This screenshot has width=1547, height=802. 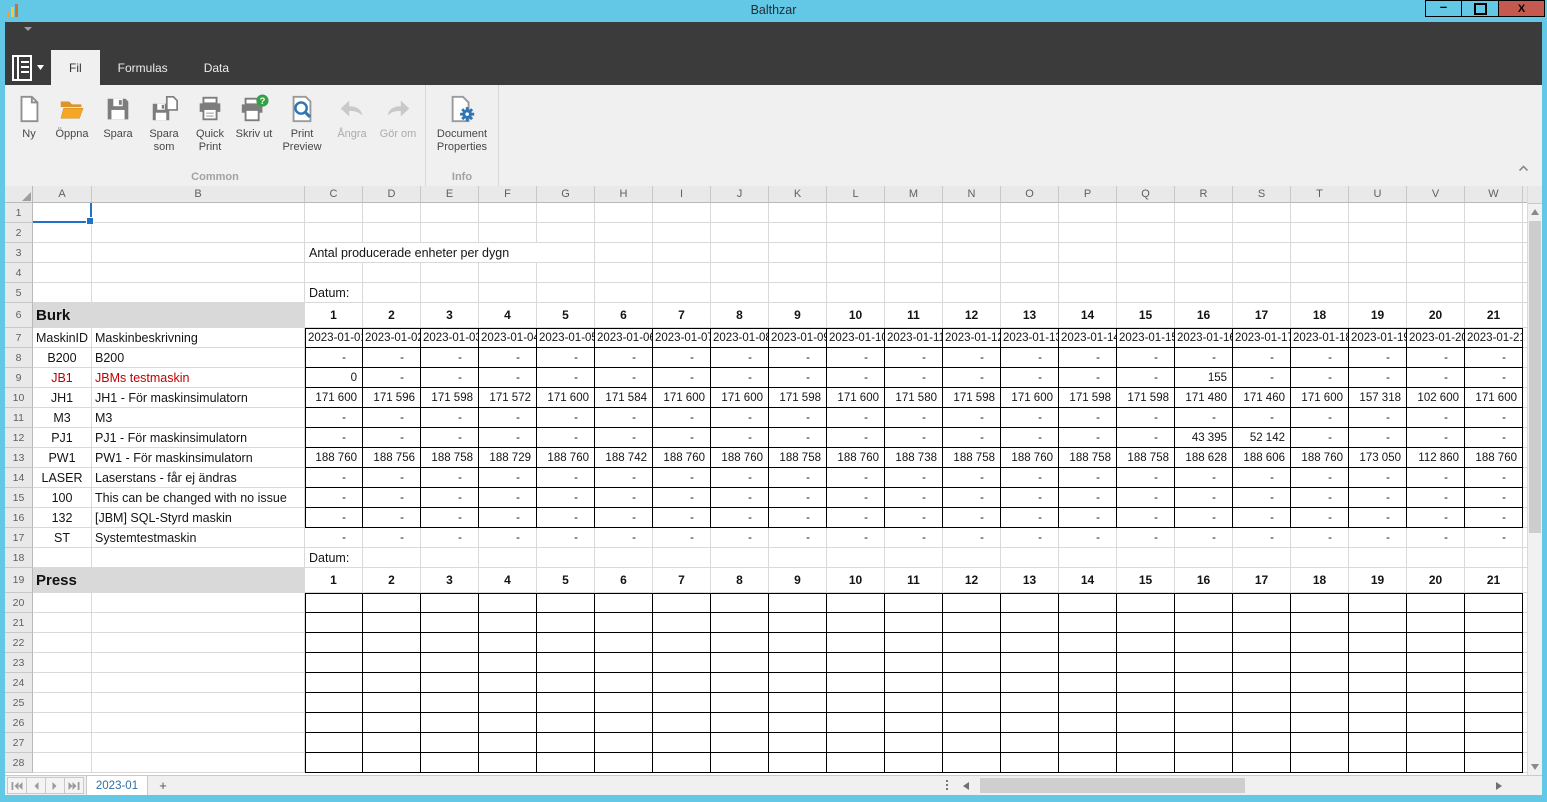 I want to click on cell: JB1, so click(x=62, y=378).